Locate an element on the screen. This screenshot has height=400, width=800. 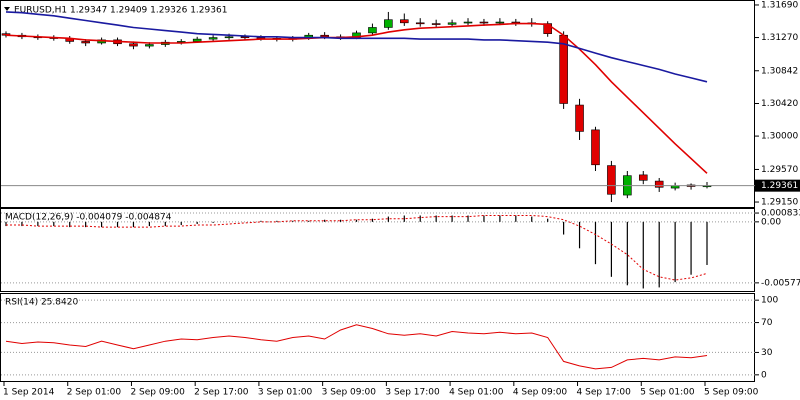
x-tick-label: 2 Sep 17:00 is located at coordinates (221, 393).